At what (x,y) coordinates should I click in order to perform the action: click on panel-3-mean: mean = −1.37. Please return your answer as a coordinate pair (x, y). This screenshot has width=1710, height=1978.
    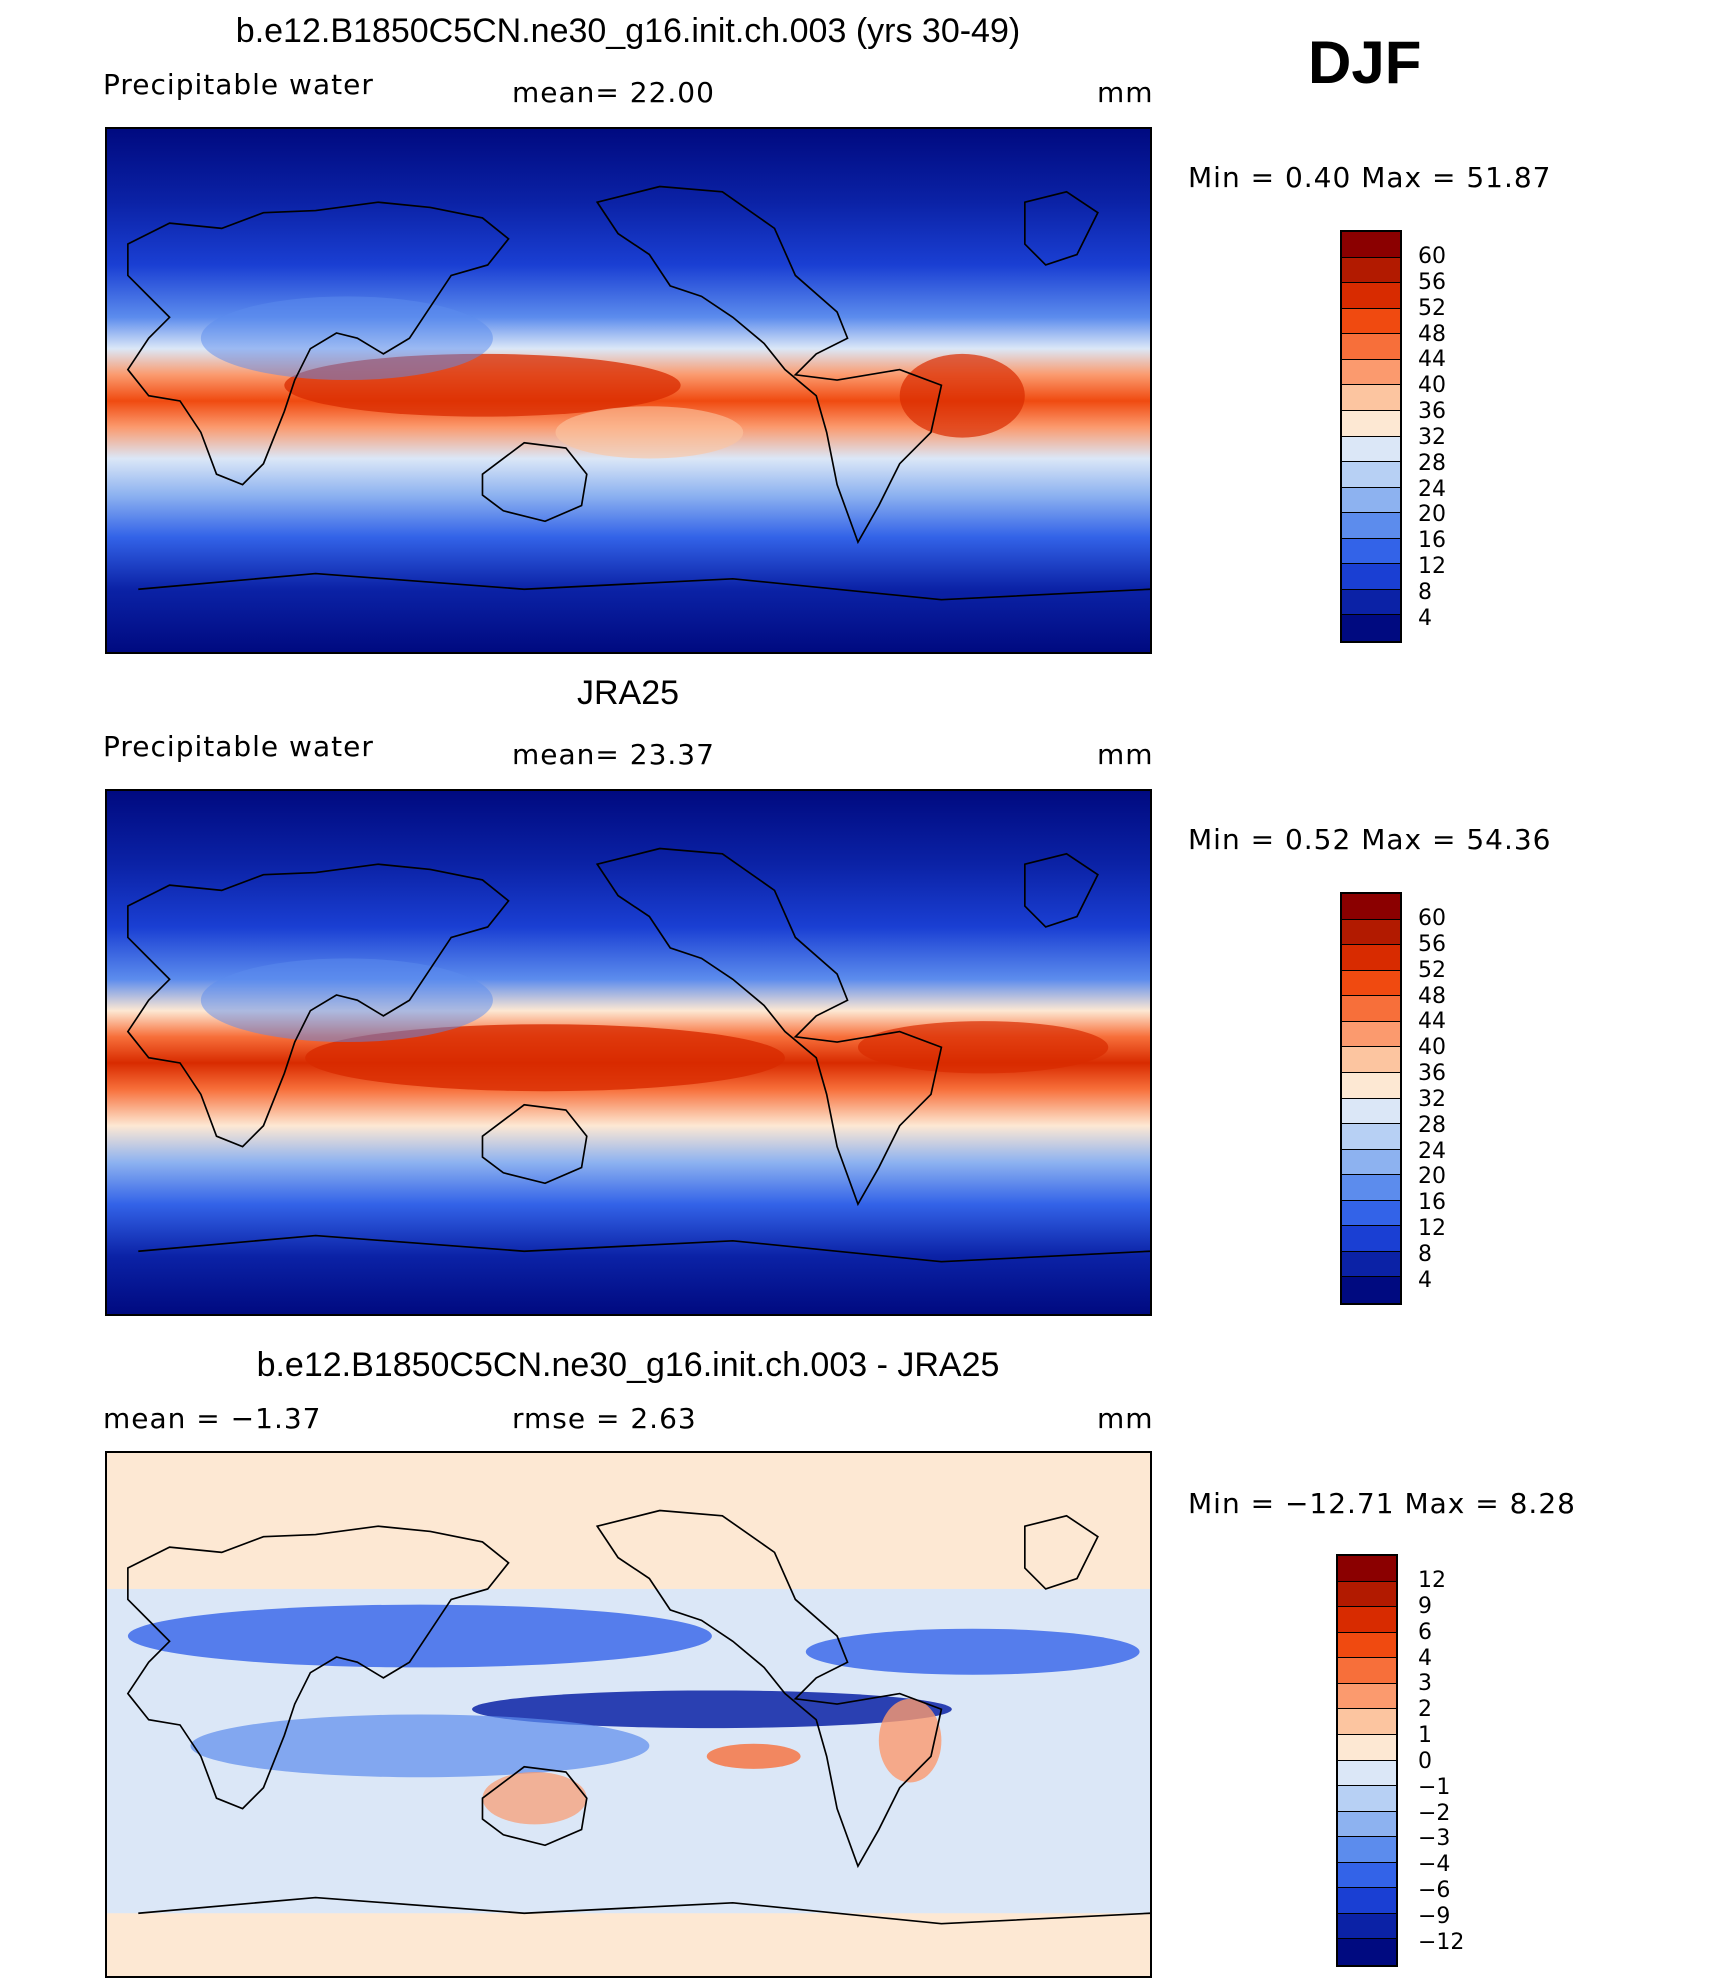
    Looking at the image, I should click on (212, 1418).